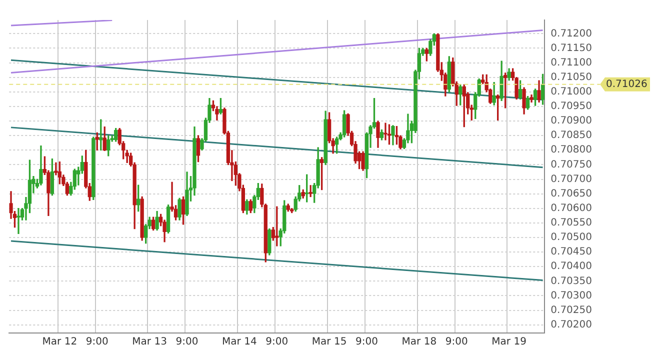  I want to click on y-tick-label: 0.70350, so click(571, 281).